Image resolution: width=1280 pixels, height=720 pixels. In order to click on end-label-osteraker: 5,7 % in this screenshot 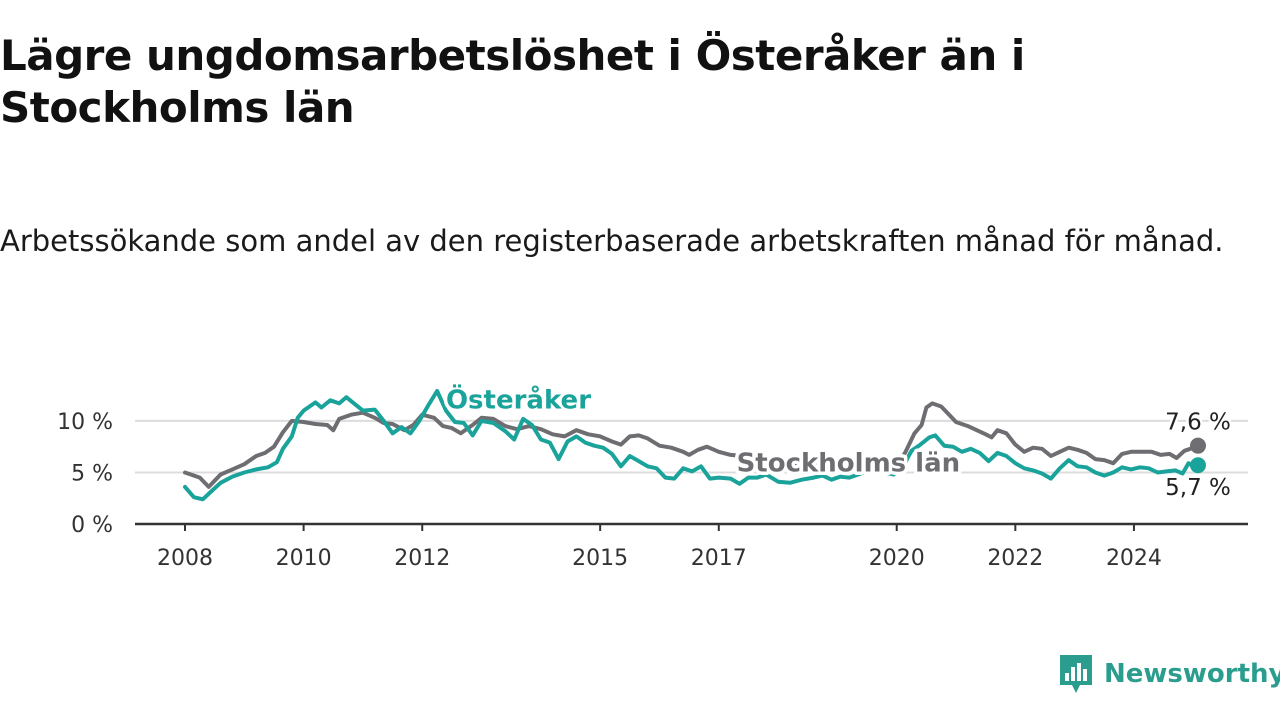, I will do `click(1198, 488)`.